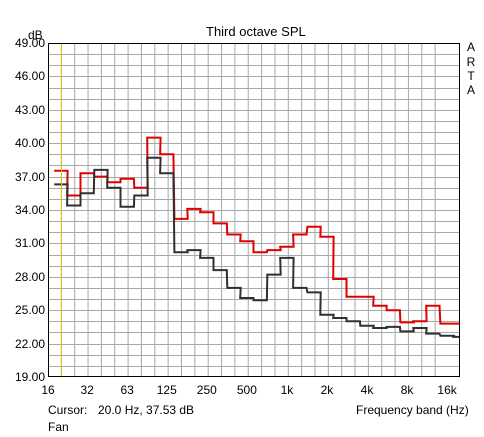  What do you see at coordinates (166, 390) in the screenshot?
I see `x-tick-label: 125` at bounding box center [166, 390].